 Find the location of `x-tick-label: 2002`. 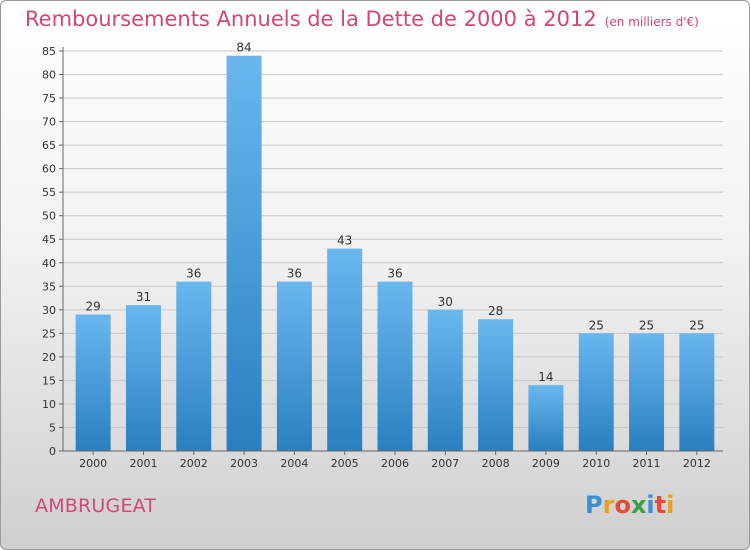

x-tick-label: 2002 is located at coordinates (194, 463).